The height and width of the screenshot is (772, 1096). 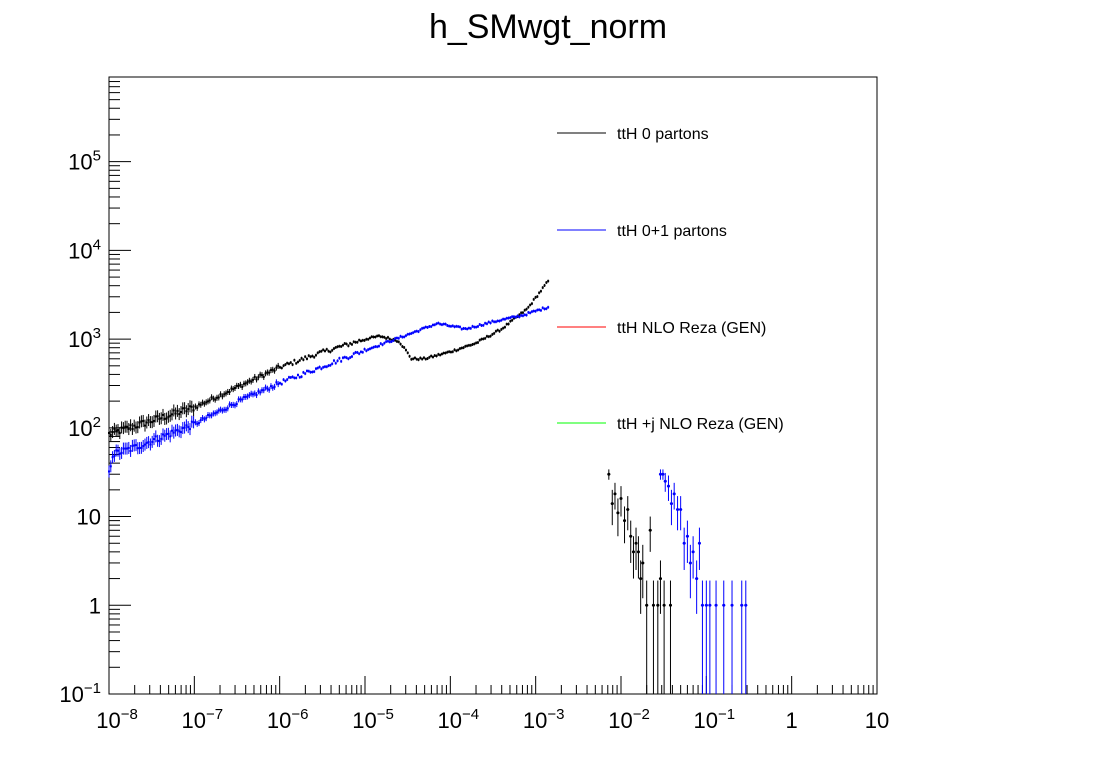 I want to click on x-tick-label: 10⁻², so click(x=629, y=719).